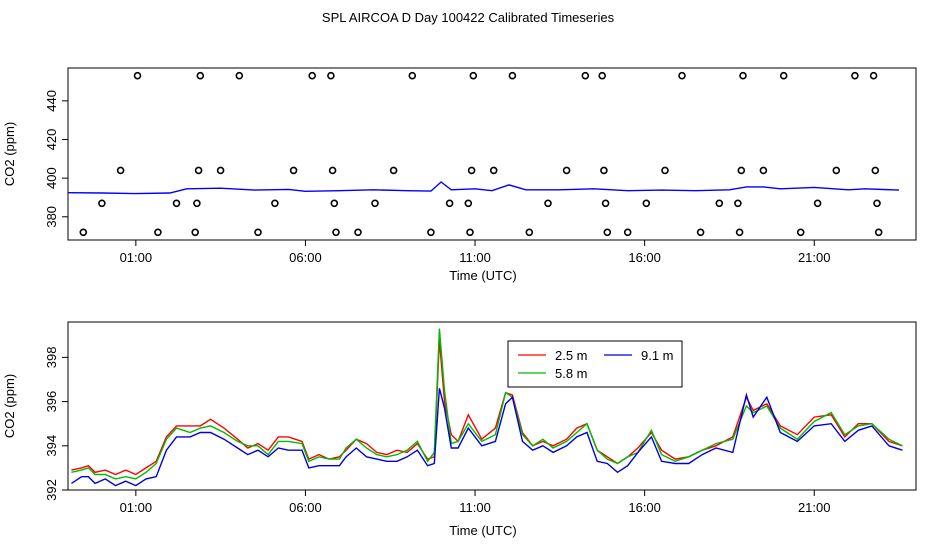 This screenshot has height=545, width=936. Describe the element at coordinates (482, 530) in the screenshot. I see `bottom-x-axis-label: Time (UTC)` at that location.